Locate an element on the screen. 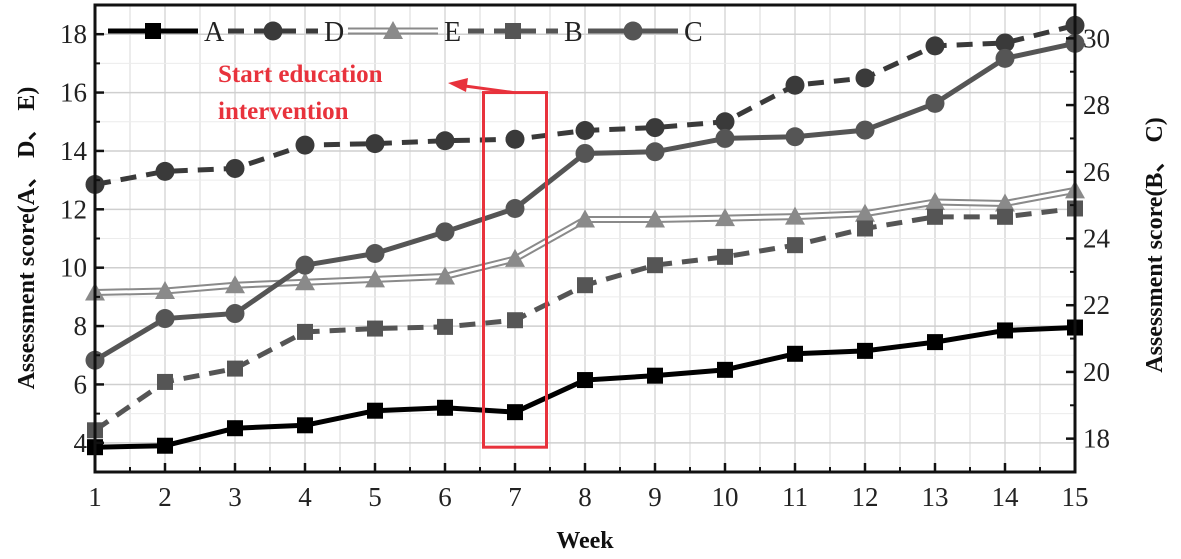  y-right-tick-label: 26 is located at coordinates (1096, 172).